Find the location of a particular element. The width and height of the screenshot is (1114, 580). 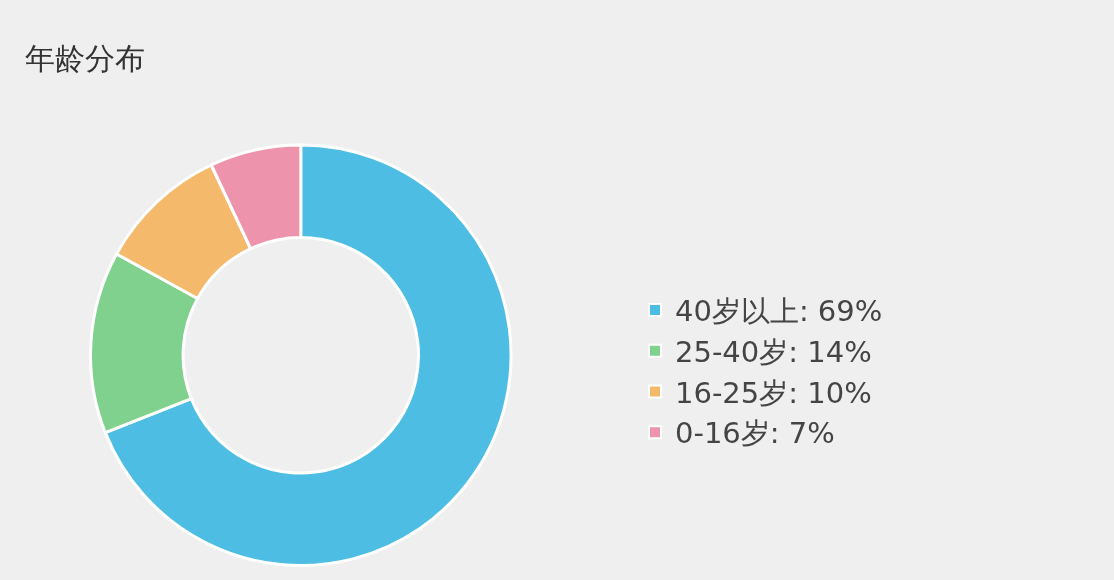

chart-title: 年龄分布 is located at coordinates (84, 58).